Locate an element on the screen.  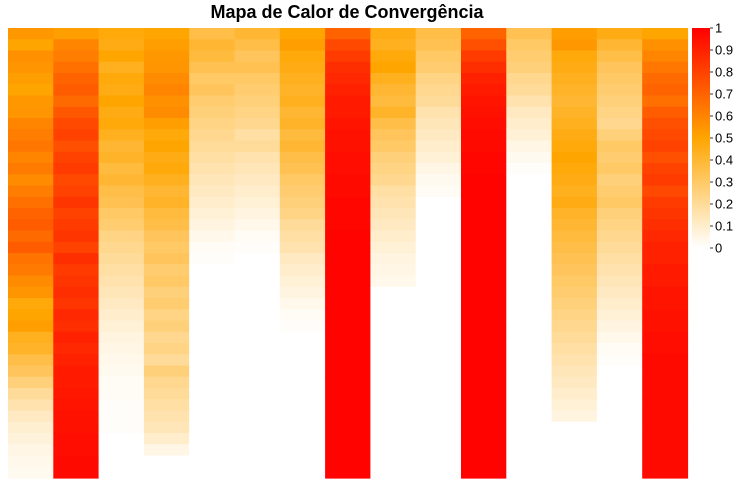
colorbar-tick-label: 0.5 is located at coordinates (724, 138).